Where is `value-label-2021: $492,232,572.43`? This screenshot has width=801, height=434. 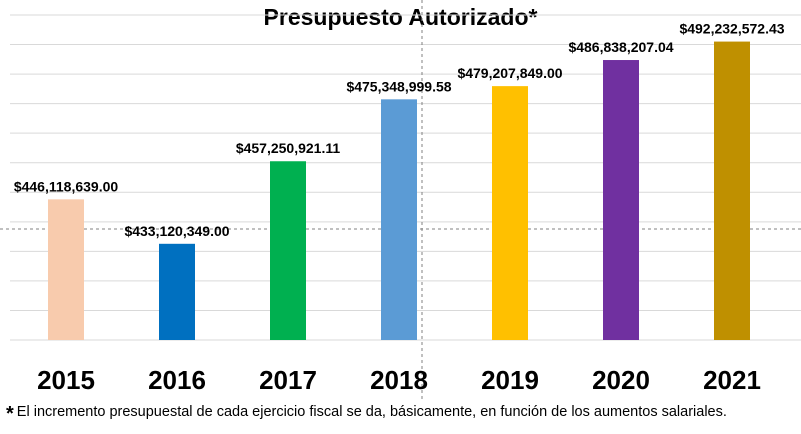
value-label-2021: $492,232,572.43 is located at coordinates (731, 29).